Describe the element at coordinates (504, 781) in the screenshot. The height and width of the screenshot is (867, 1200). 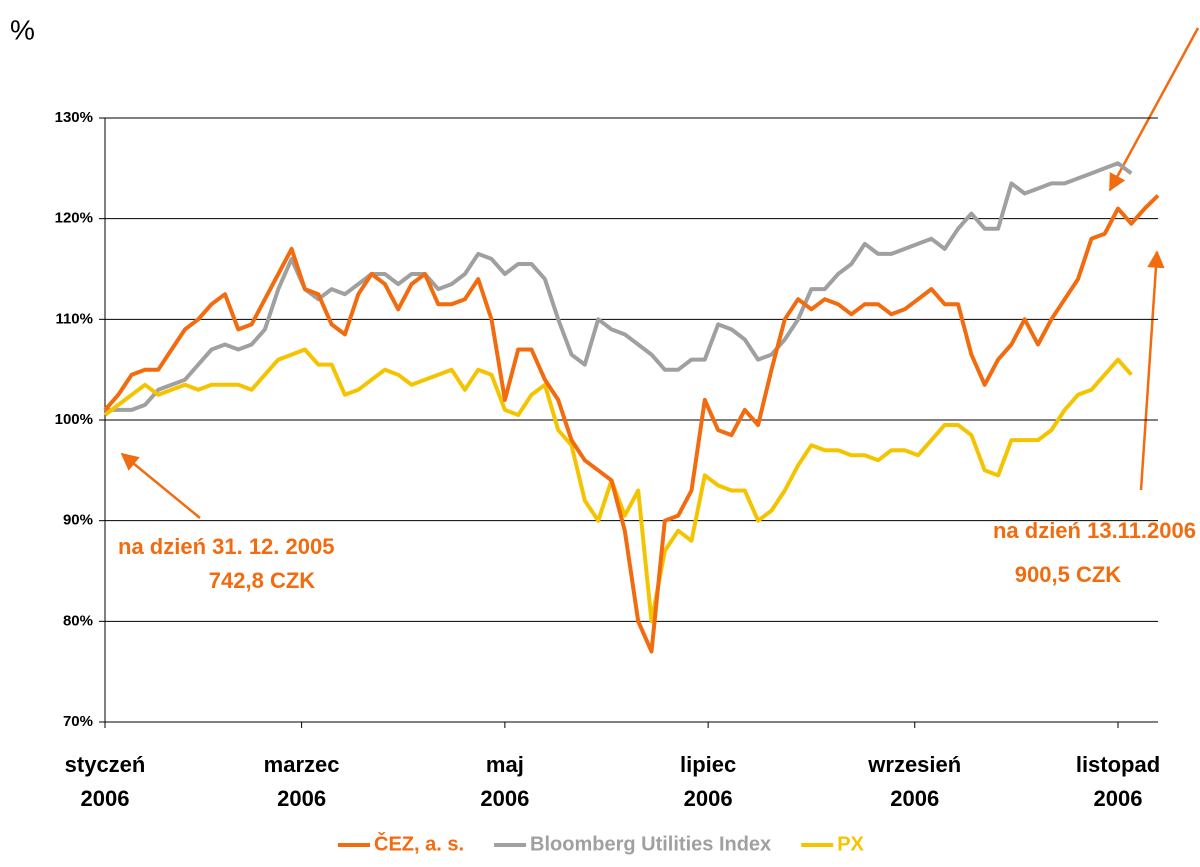
I see `x-tick-label: maj 2006` at that location.